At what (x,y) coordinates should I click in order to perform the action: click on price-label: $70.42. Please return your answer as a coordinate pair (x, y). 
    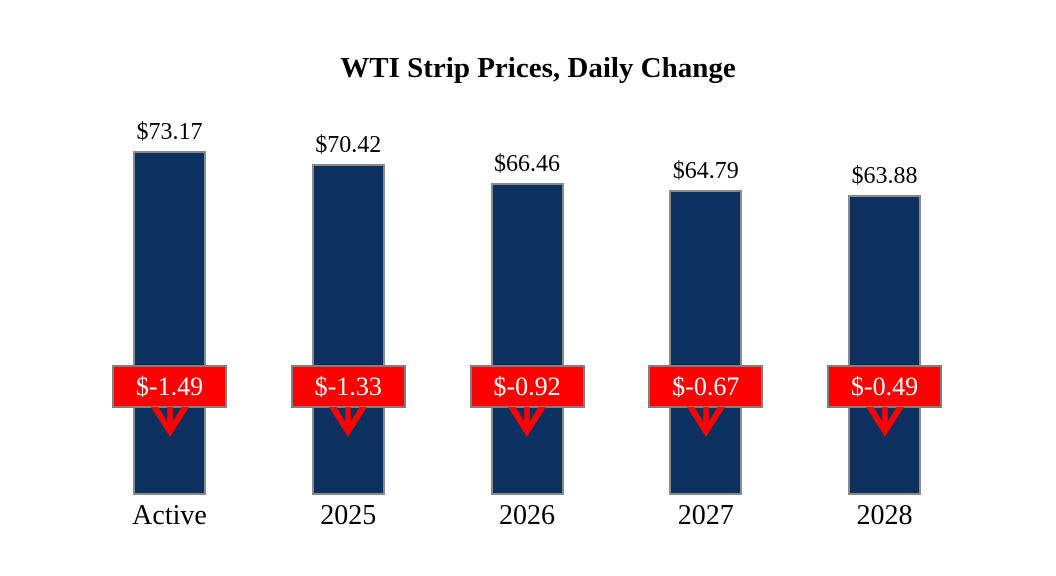
    Looking at the image, I should click on (348, 145).